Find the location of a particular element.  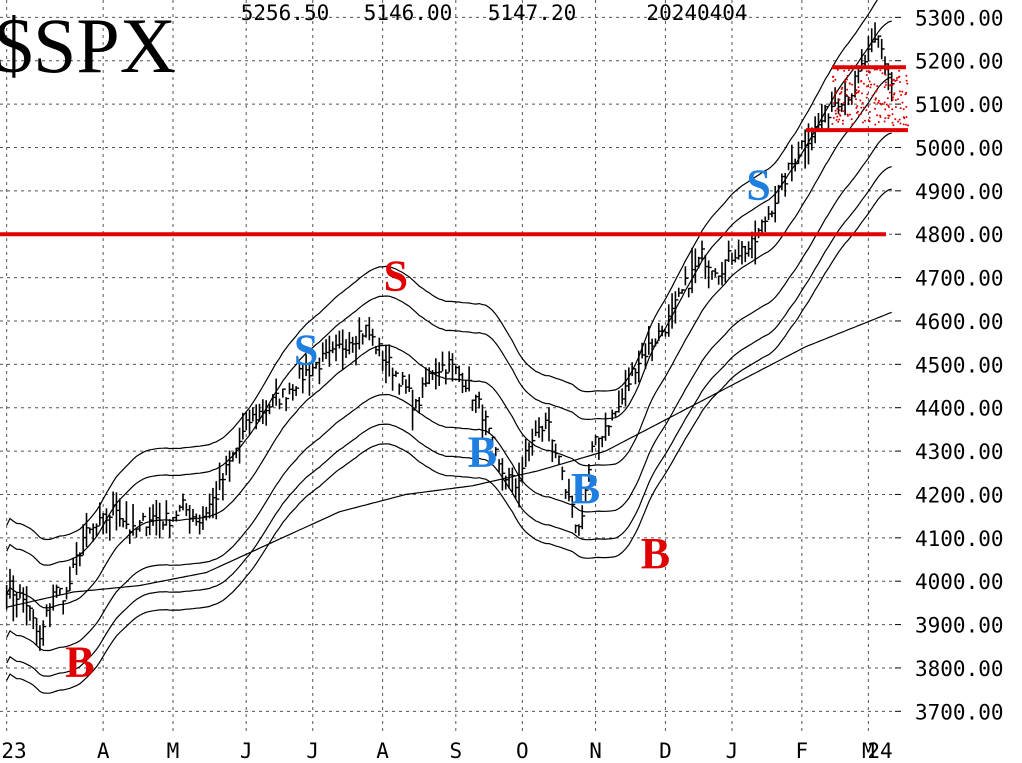

x-tick-label: A is located at coordinates (382, 751).